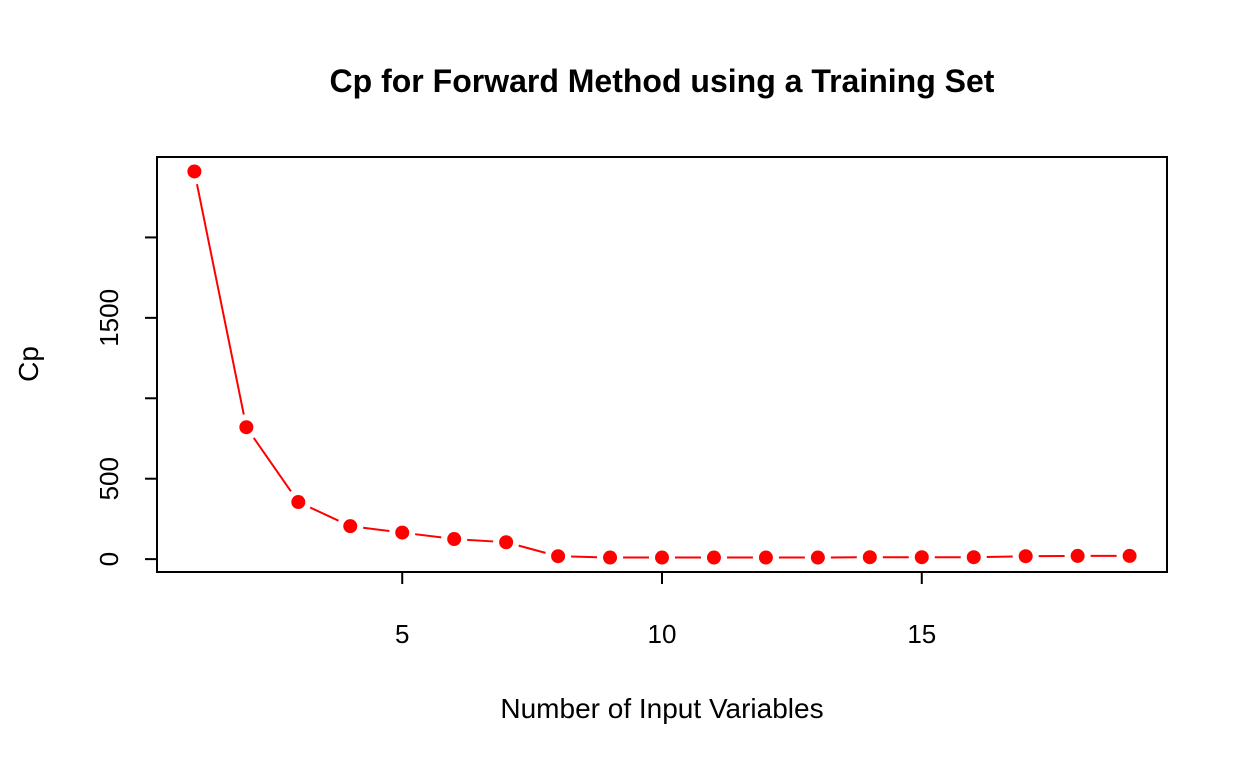  What do you see at coordinates (109, 318) in the screenshot?
I see `y-tick-label: 1500` at bounding box center [109, 318].